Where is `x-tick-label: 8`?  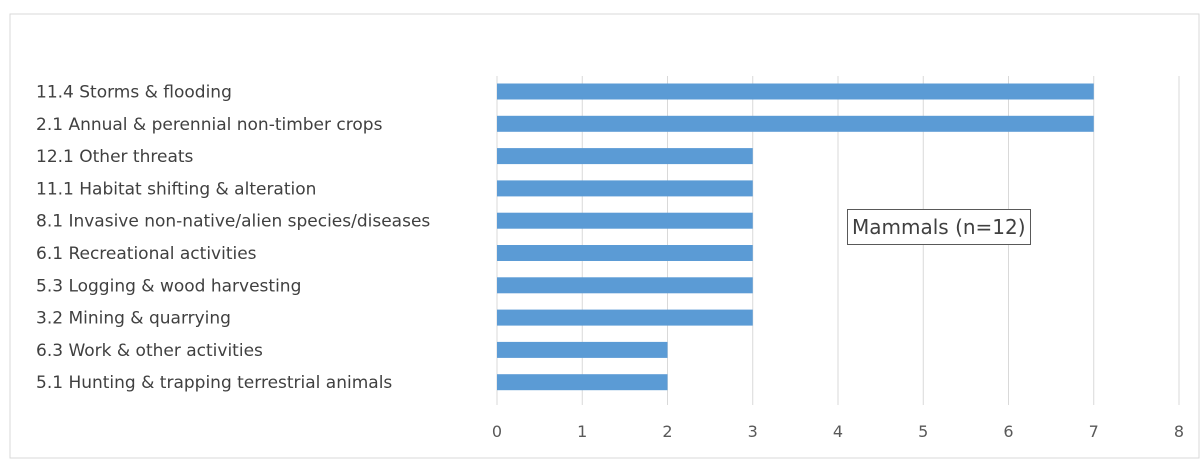
x-tick-label: 8 is located at coordinates (1179, 431).